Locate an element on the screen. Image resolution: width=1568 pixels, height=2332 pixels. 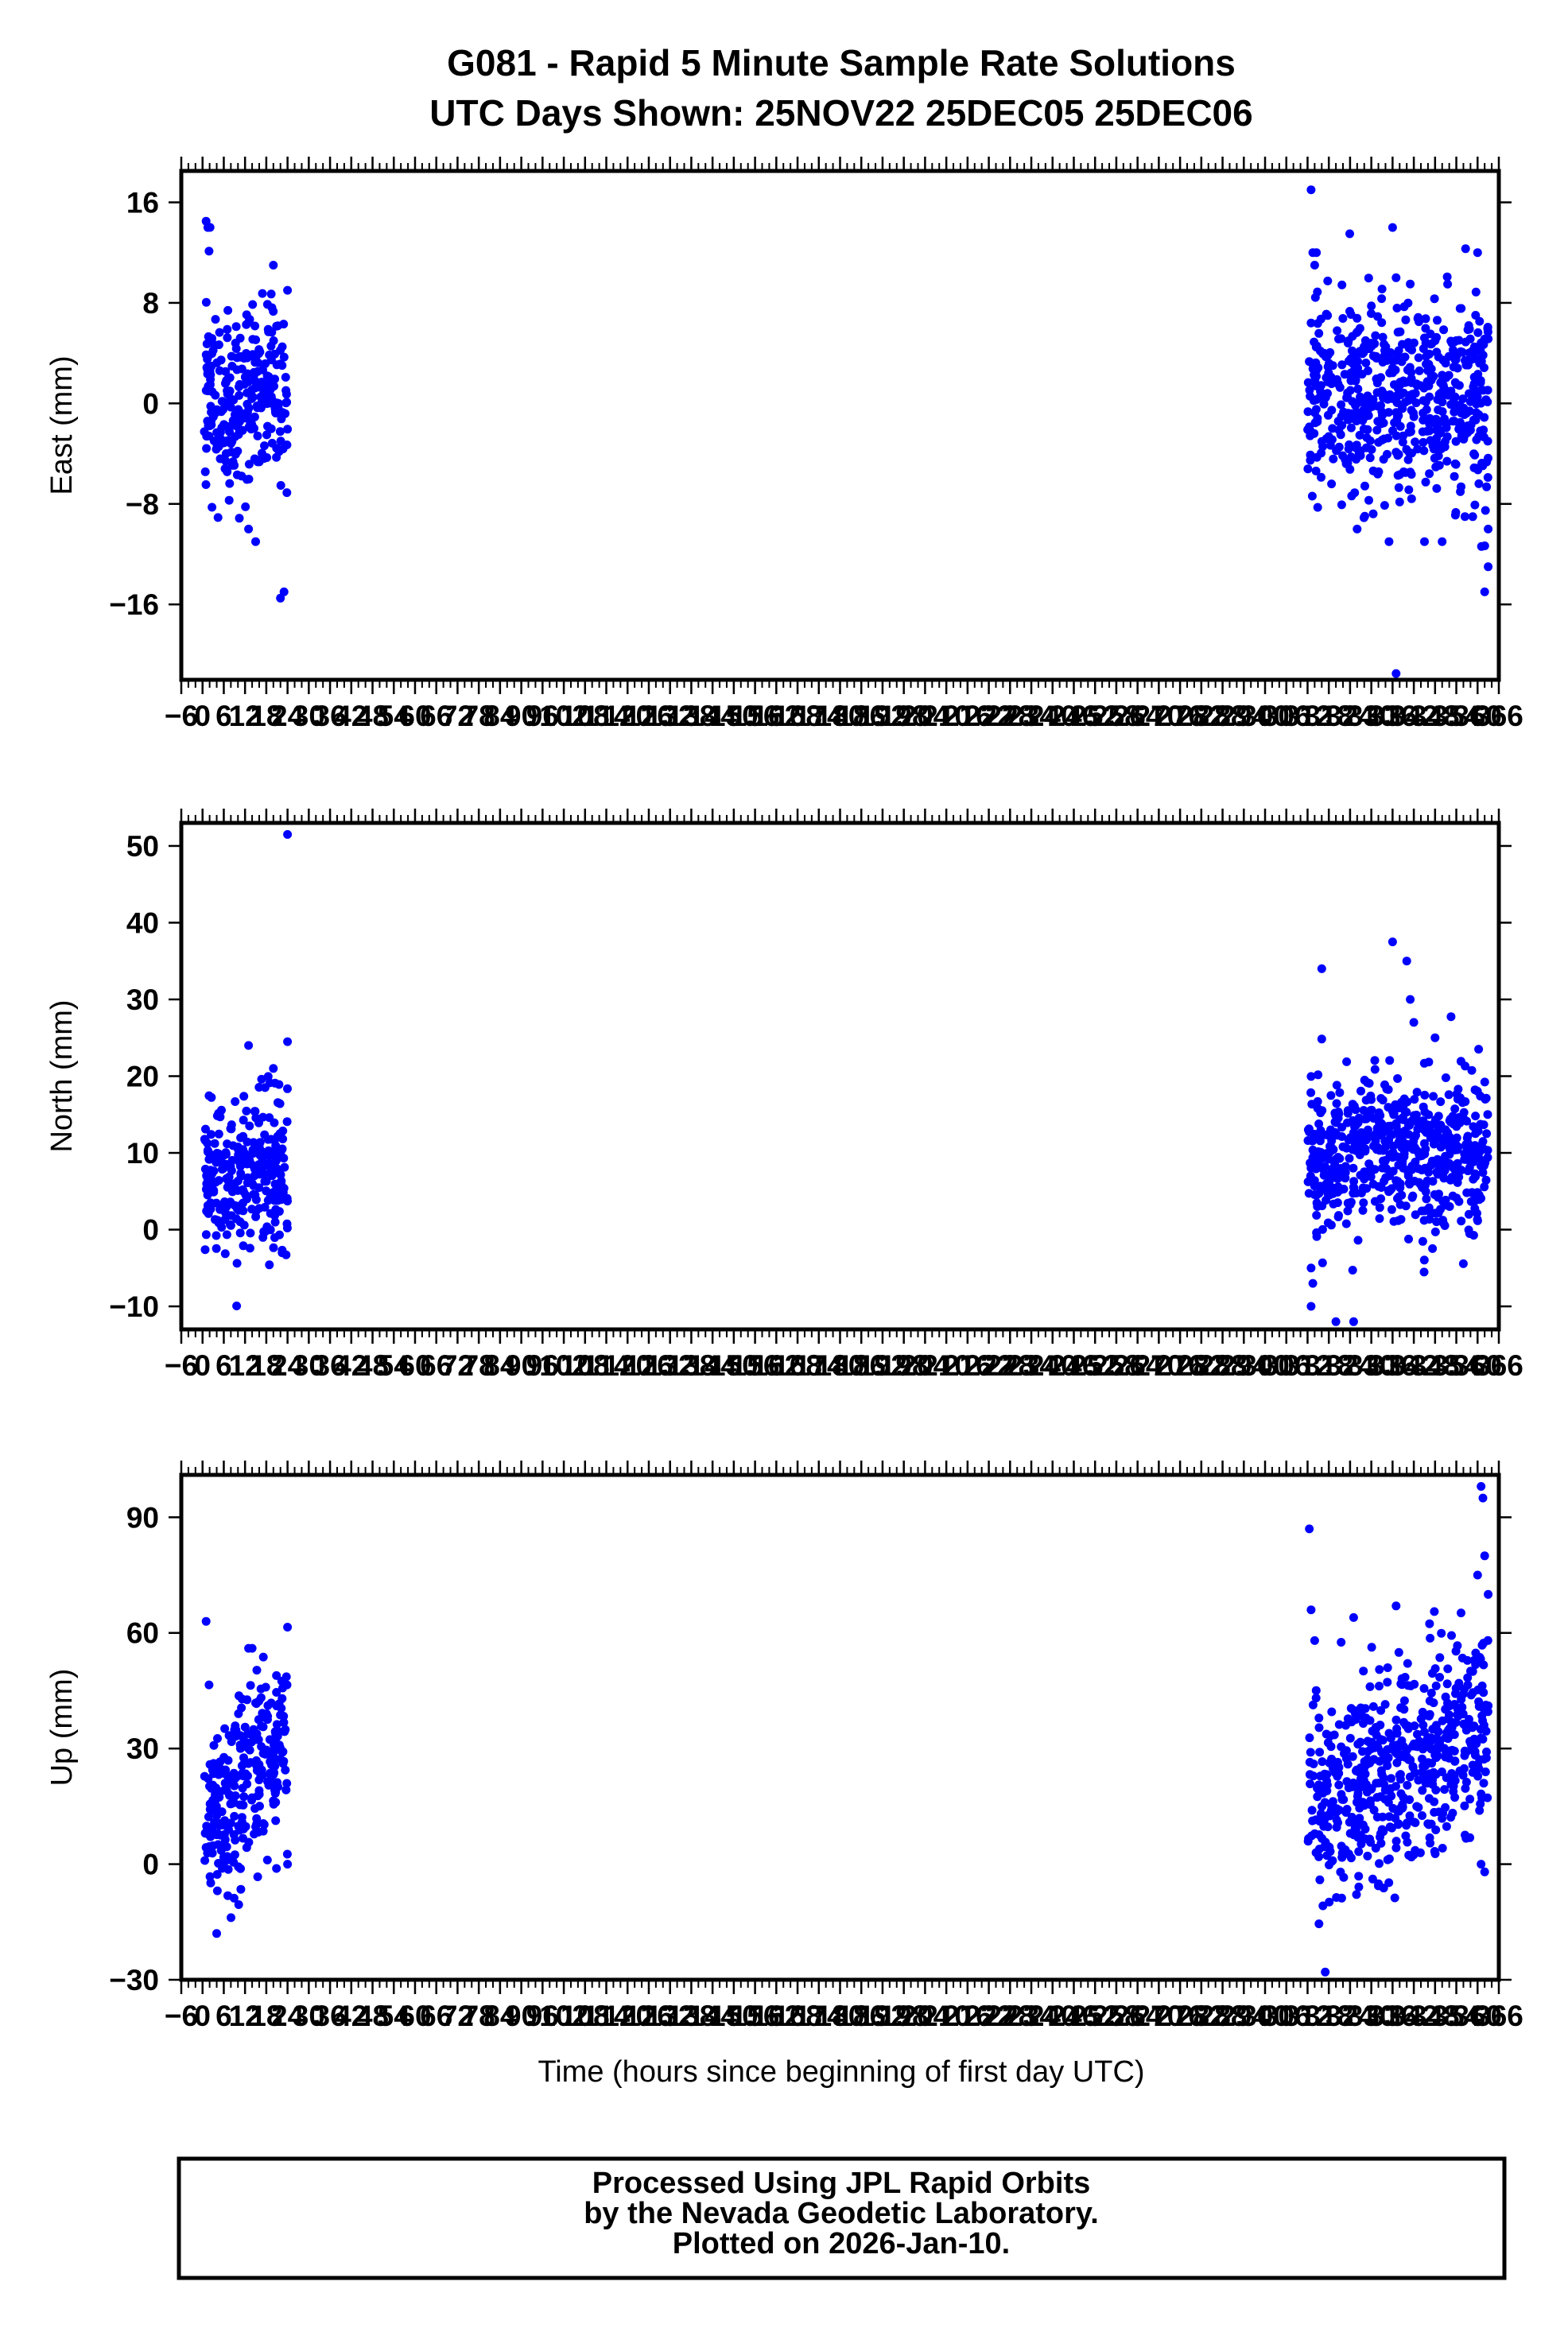
east-x-tick-label: 102 is located at coordinates (563, 716).